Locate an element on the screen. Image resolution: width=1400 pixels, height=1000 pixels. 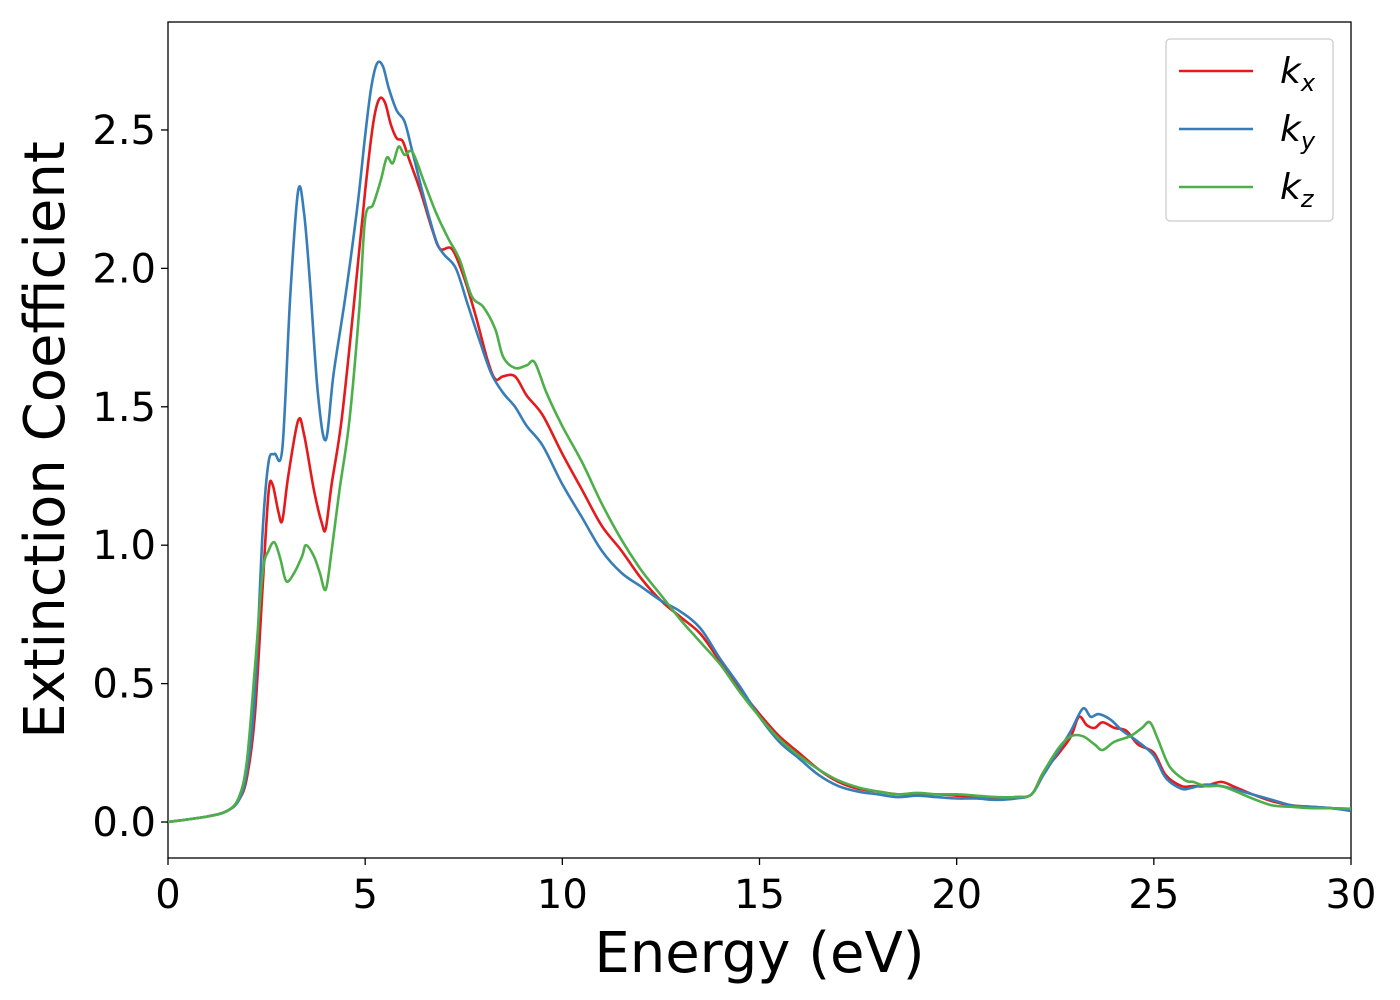
y-tick-label: 2.0 is located at coordinates (124, 269).